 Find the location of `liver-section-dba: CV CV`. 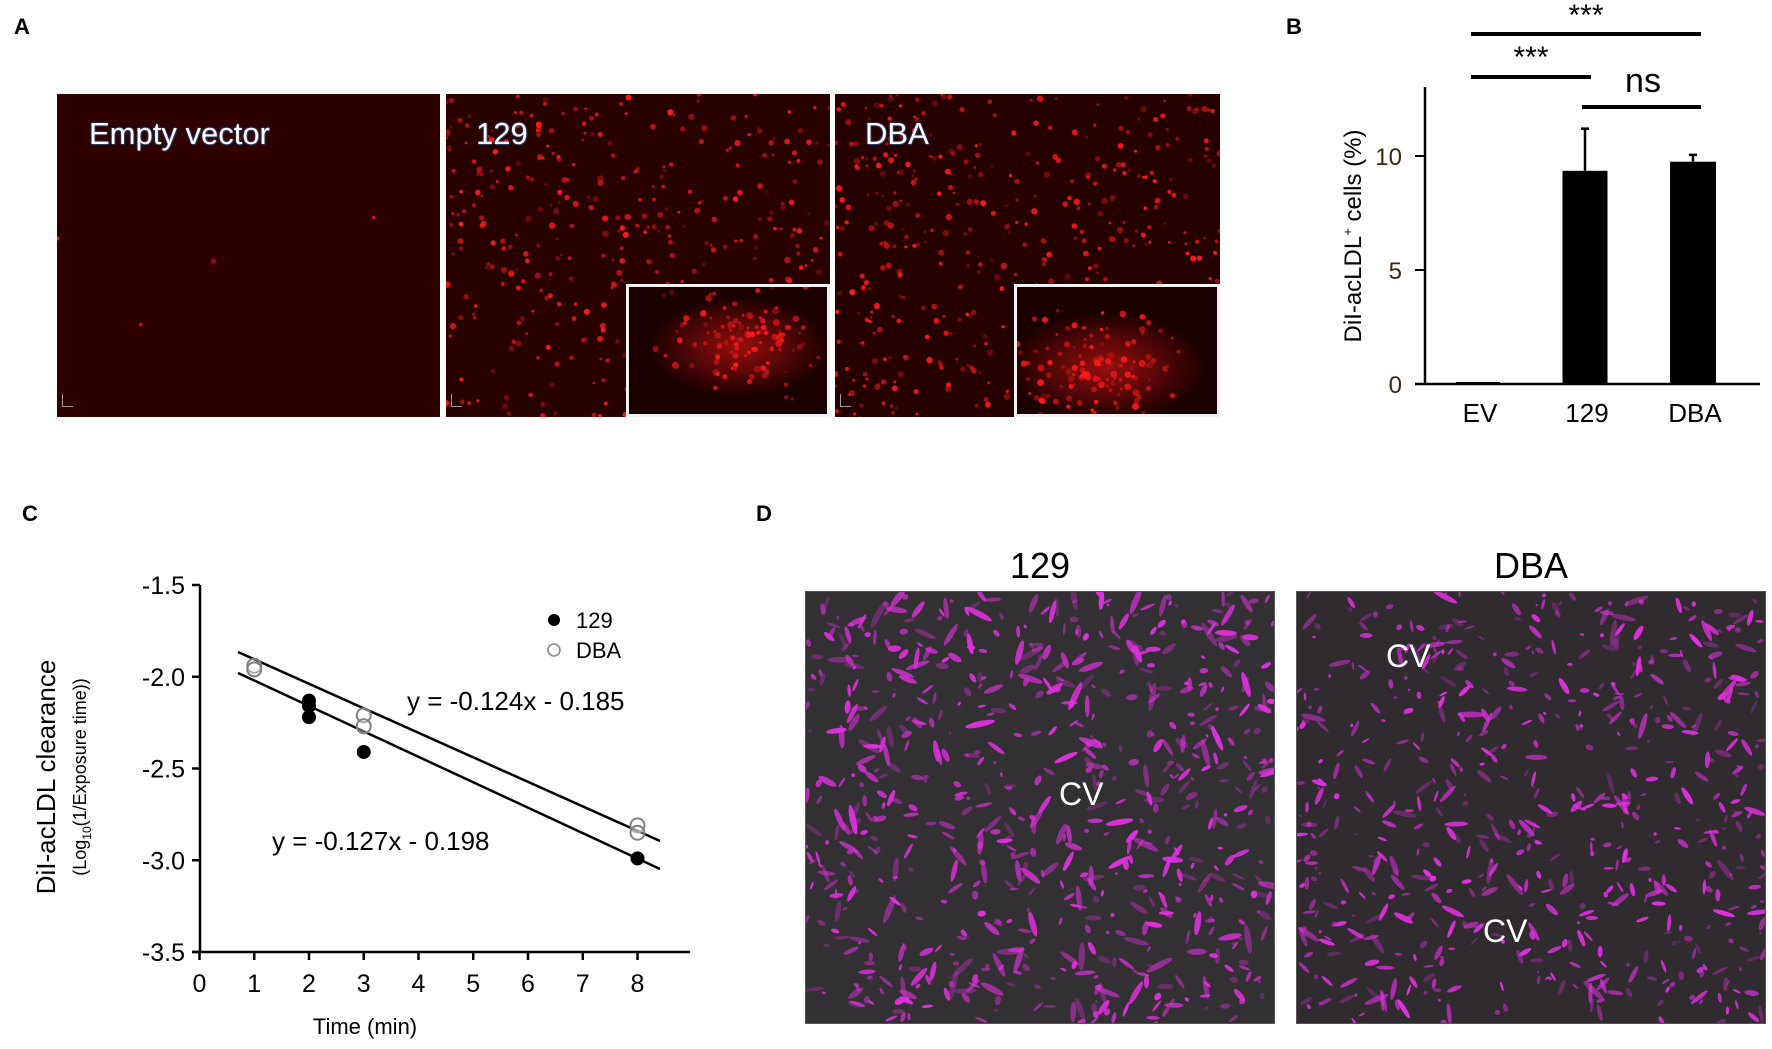

liver-section-dba: CV CV is located at coordinates (1531, 807).